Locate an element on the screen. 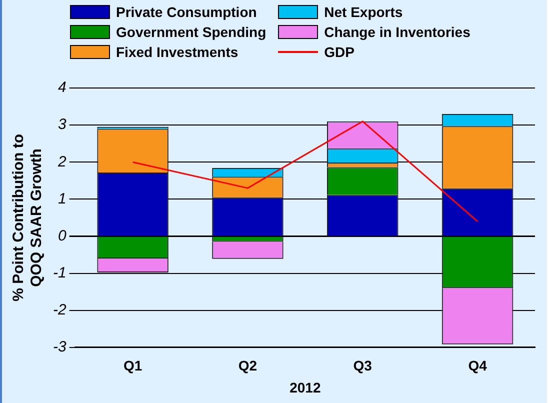 Image resolution: width=549 pixels, height=403 pixels. legend-label: Private Consumption is located at coordinates (186, 12).